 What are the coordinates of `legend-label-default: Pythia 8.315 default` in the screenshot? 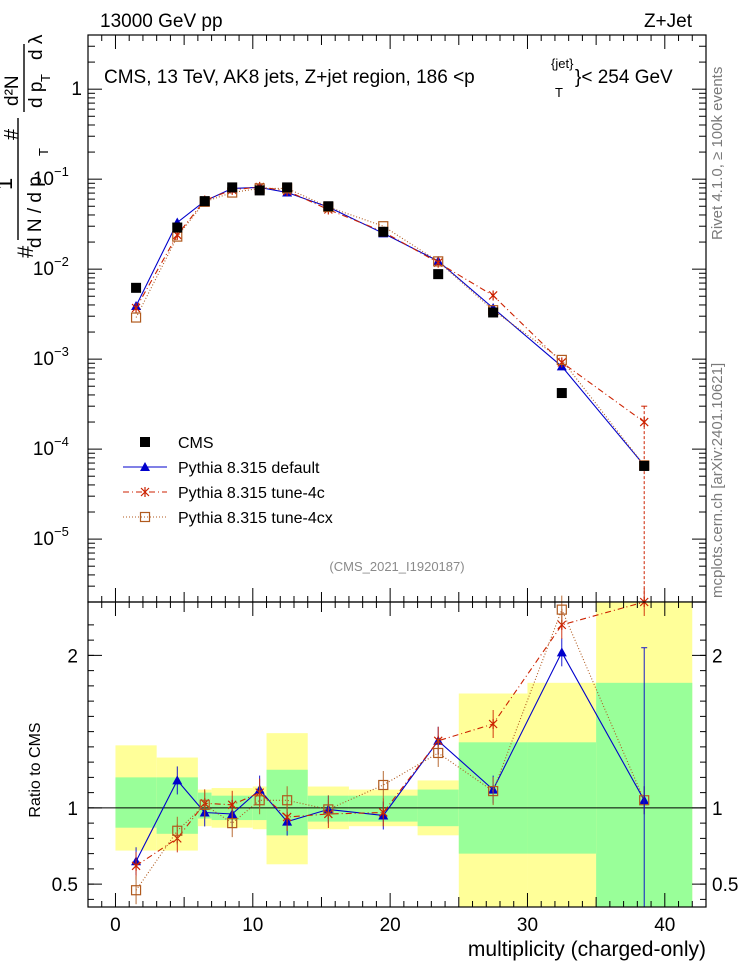 It's located at (249, 468).